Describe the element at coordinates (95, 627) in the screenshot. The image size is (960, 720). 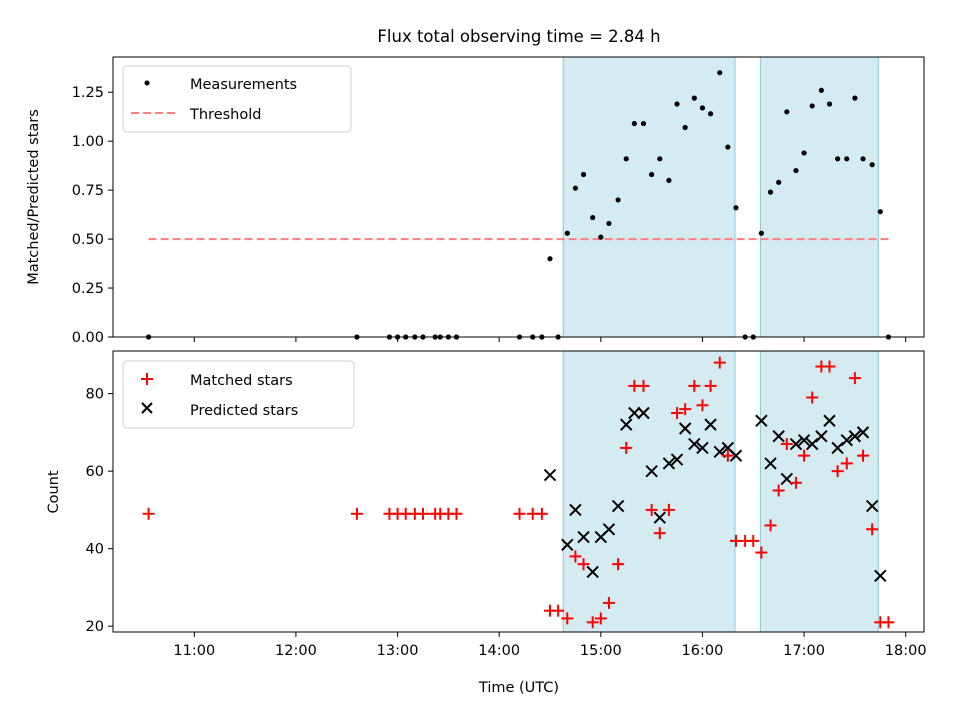
I see `y-tick-label: 20` at that location.